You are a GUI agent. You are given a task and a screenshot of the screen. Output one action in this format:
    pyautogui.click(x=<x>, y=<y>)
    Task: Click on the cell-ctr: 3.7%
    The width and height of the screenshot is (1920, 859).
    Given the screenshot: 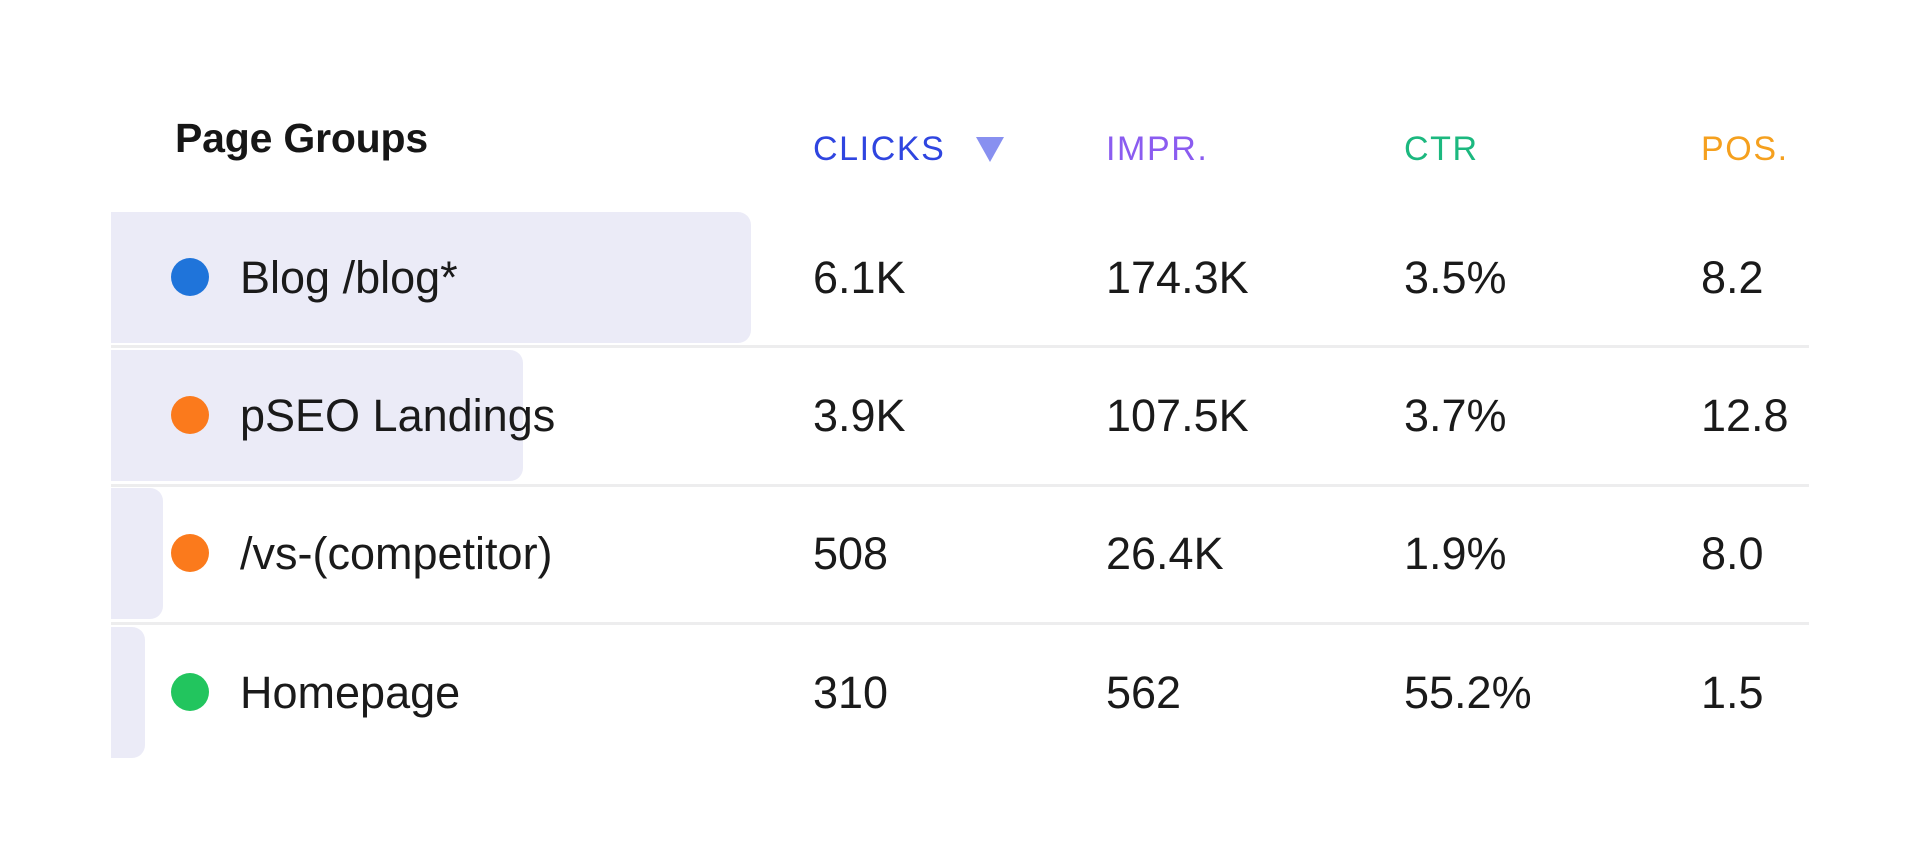 What is the action you would take?
    pyautogui.click(x=1455, y=415)
    